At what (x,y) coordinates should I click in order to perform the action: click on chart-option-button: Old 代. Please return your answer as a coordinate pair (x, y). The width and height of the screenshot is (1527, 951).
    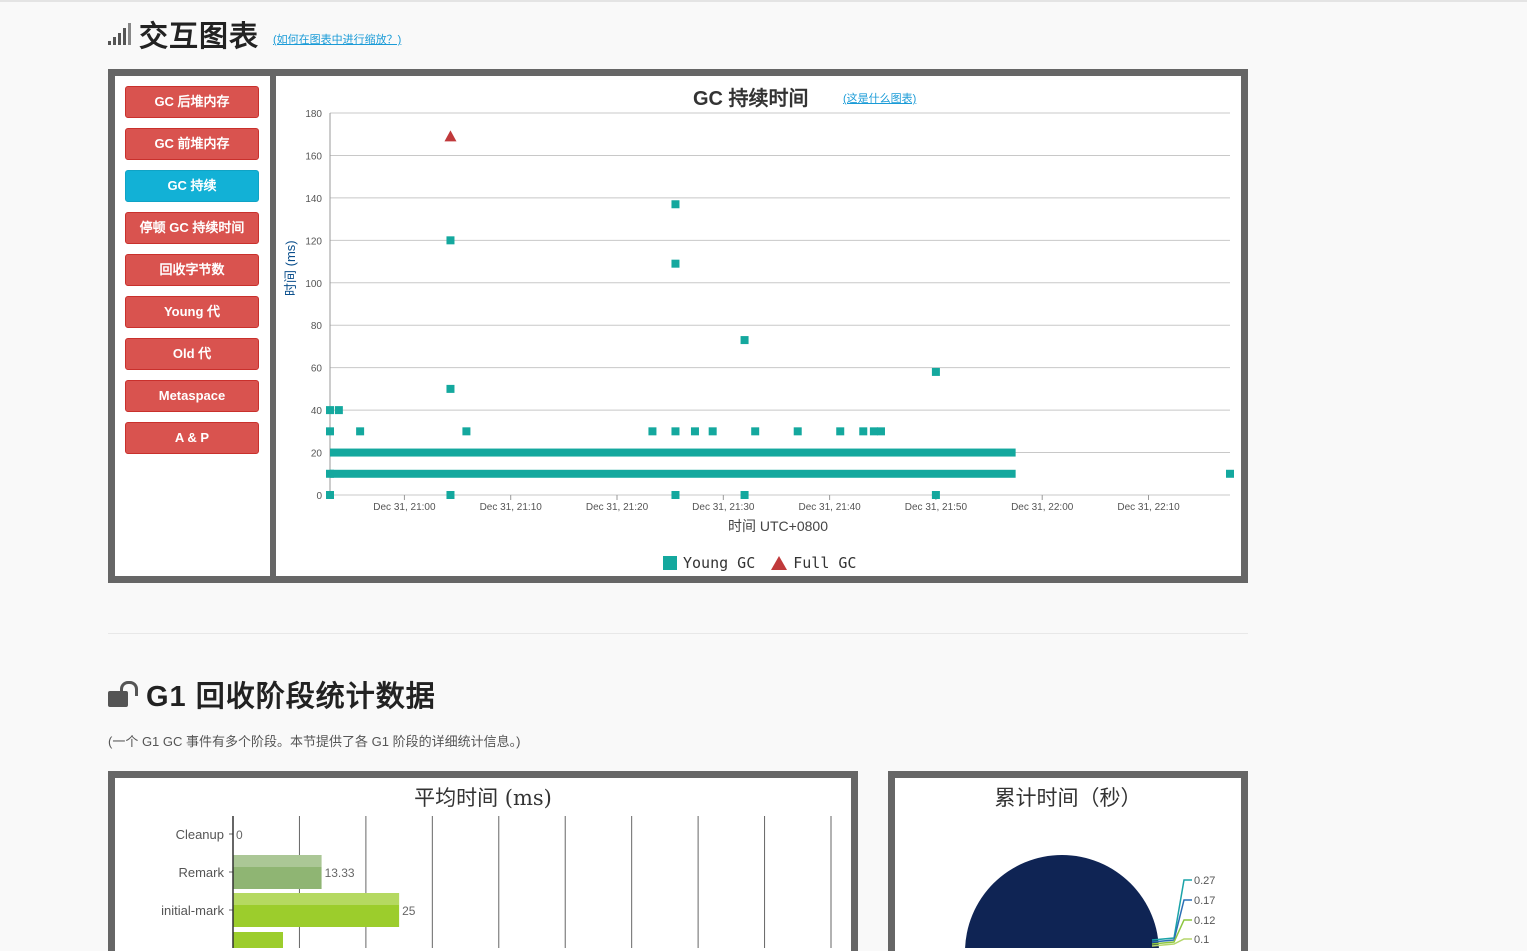
    Looking at the image, I should click on (192, 354).